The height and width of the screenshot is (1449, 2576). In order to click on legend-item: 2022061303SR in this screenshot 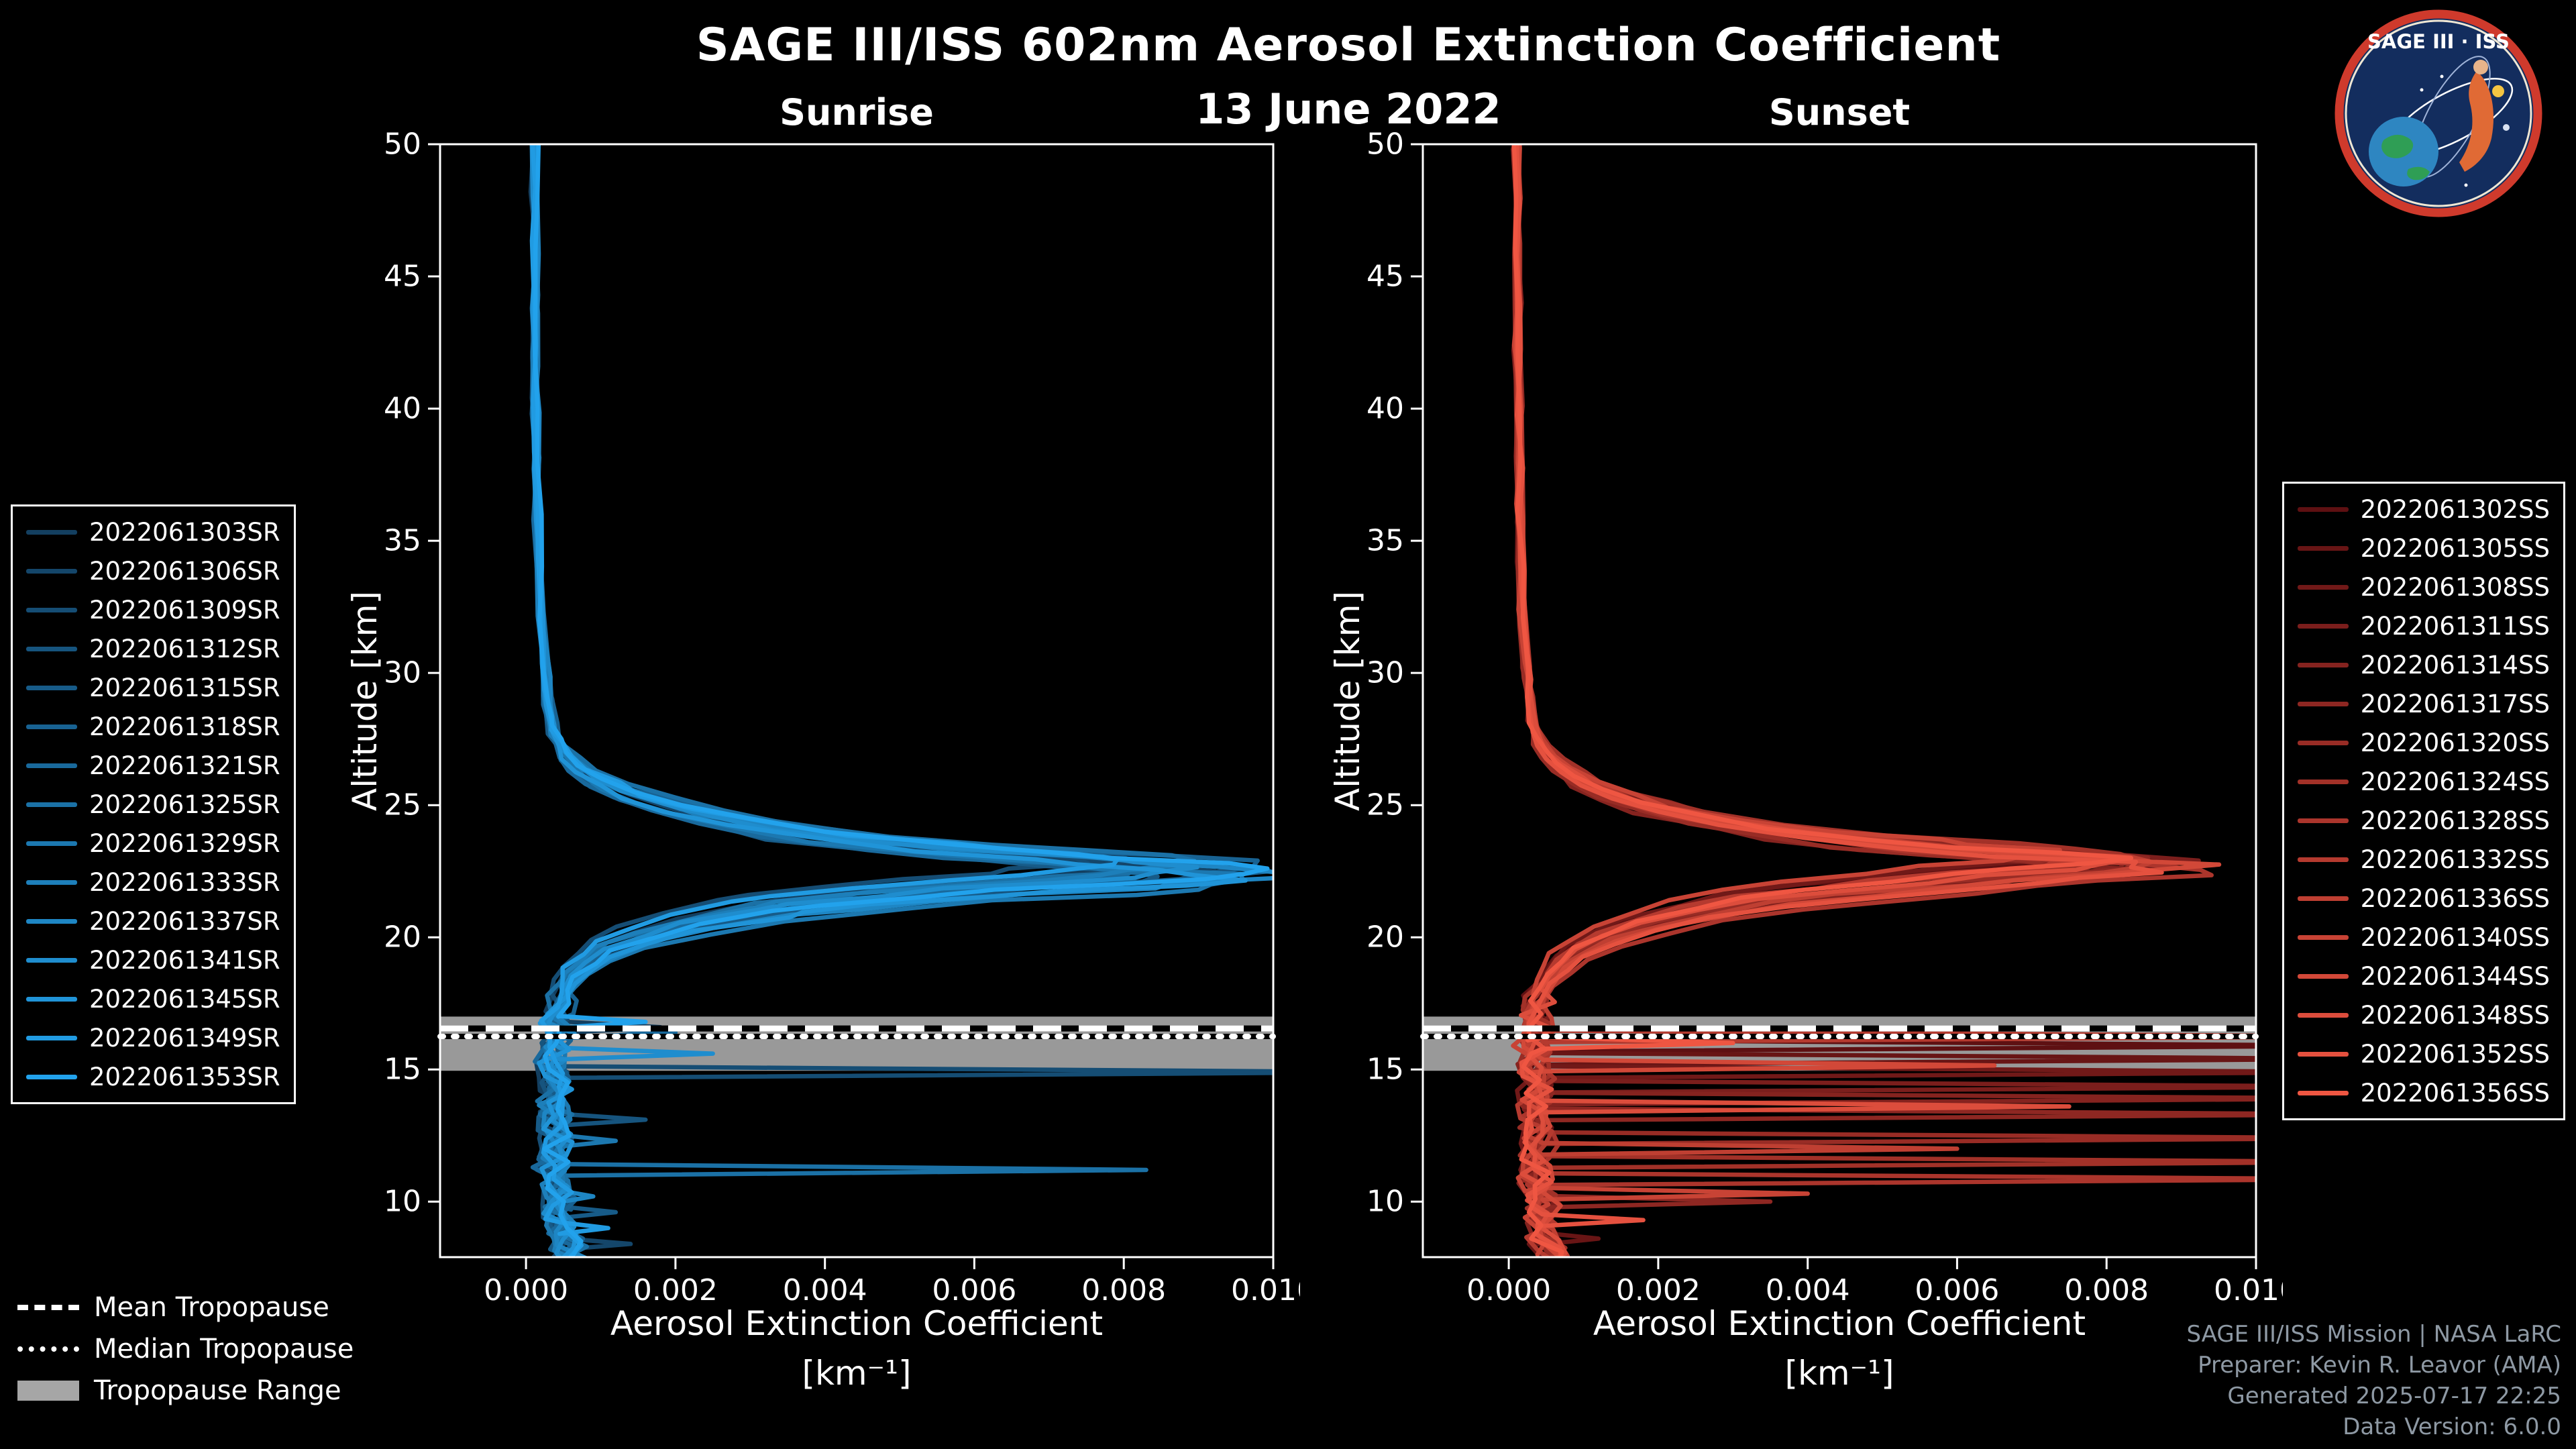, I will do `click(153, 532)`.